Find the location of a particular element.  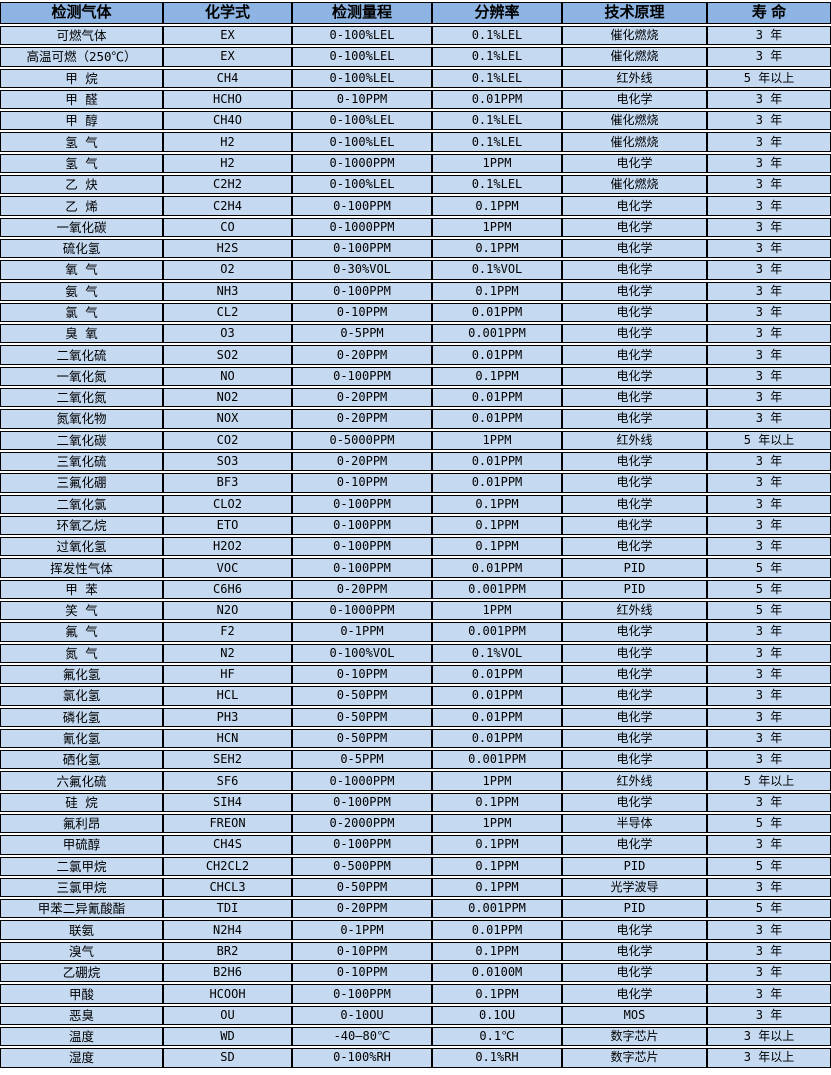

table-row: 高温可燃（250℃） EX 0-100%LEL 0.1%LEL 催化燃烧 3 年 is located at coordinates (415, 57).